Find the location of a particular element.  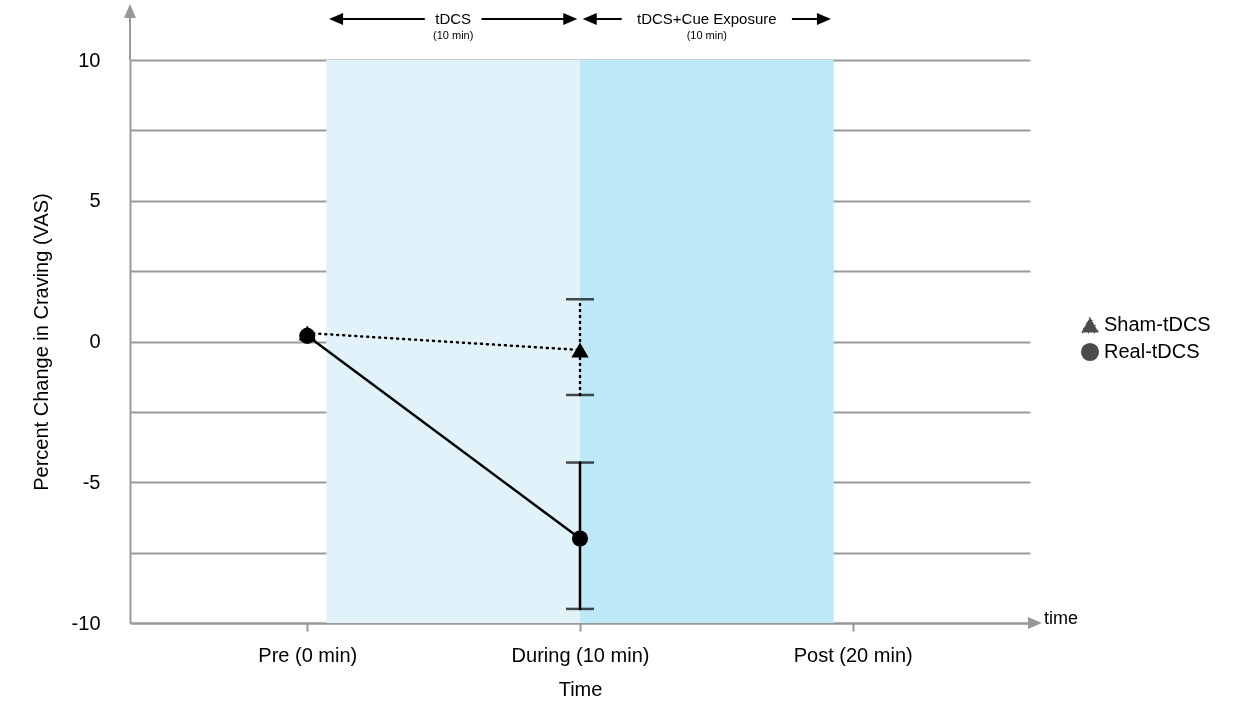

x-tick-label: Pre (0 min) is located at coordinates (308, 654).